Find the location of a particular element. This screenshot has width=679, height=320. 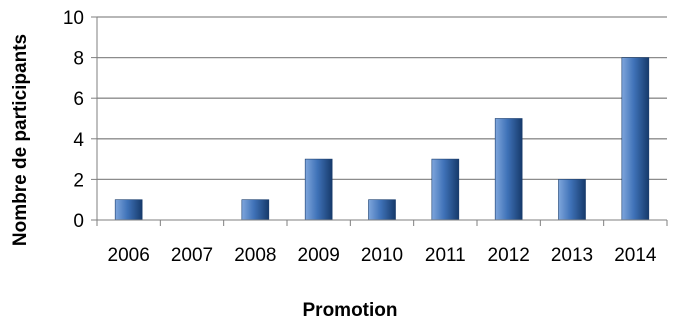

x-tick-label: 2010 is located at coordinates (382, 255).